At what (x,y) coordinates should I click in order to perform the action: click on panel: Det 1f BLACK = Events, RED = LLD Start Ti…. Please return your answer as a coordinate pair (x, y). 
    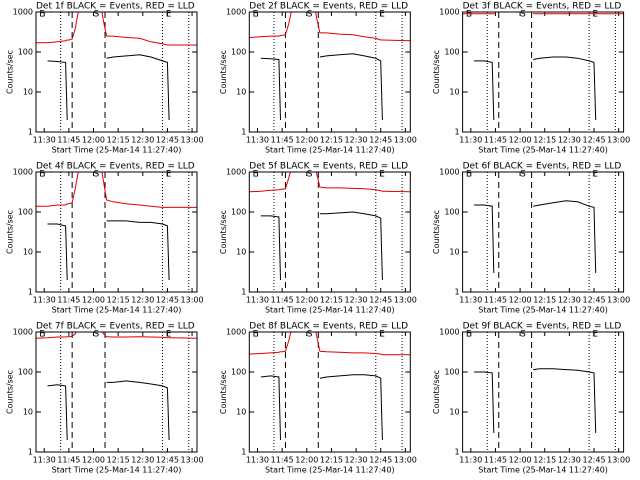
    Looking at the image, I should click on (105, 78).